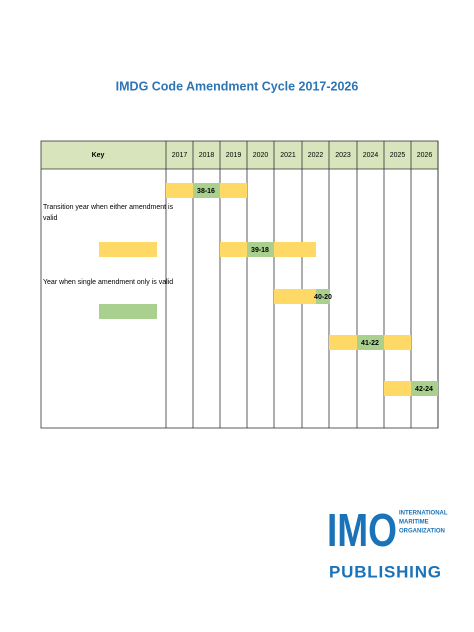 The height and width of the screenshot is (632, 474). What do you see at coordinates (316, 155) in the screenshot?
I see `year-header: 2022` at bounding box center [316, 155].